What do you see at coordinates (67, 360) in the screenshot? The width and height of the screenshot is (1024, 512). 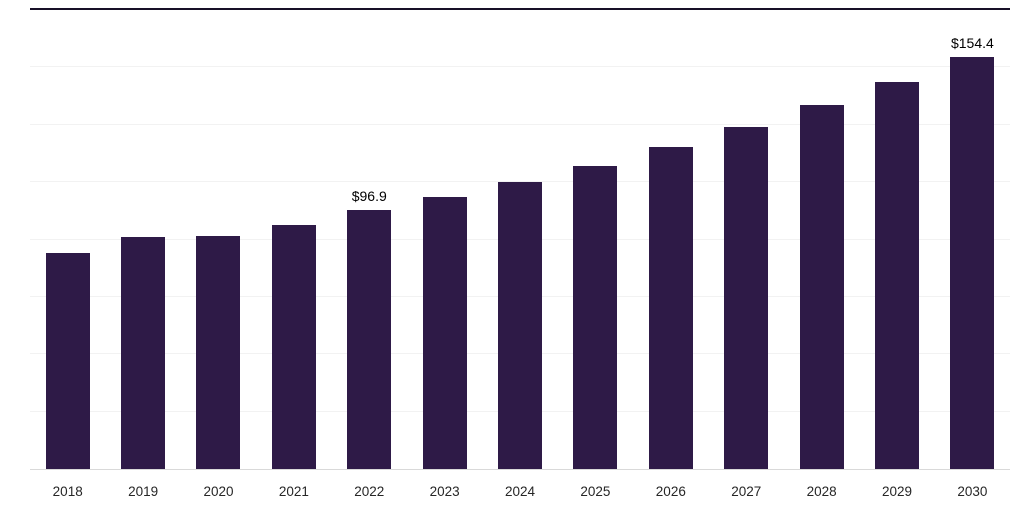 I see `bar-2018` at bounding box center [67, 360].